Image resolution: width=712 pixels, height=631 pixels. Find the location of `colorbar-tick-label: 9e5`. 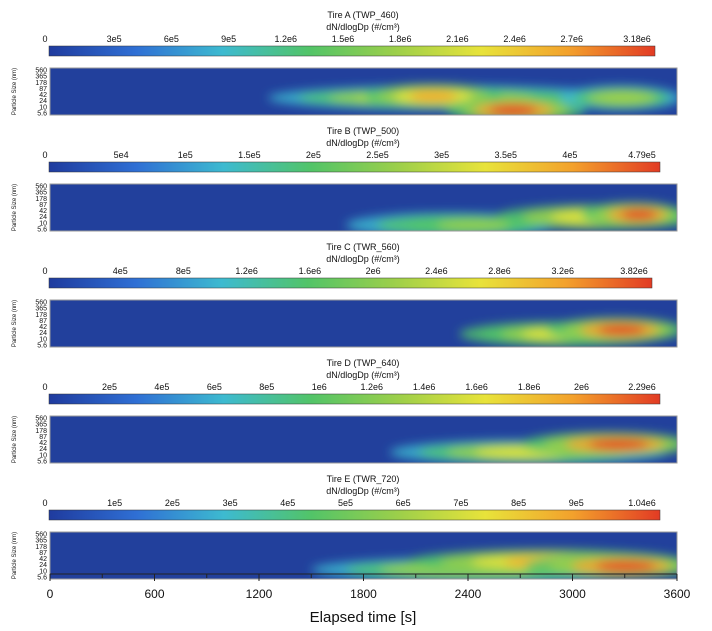

colorbar-tick-label: 9e5 is located at coordinates (576, 503).